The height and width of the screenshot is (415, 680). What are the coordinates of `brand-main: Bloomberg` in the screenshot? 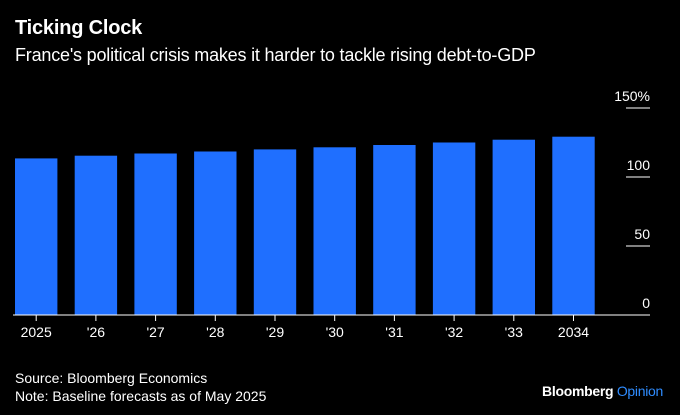 It's located at (578, 391).